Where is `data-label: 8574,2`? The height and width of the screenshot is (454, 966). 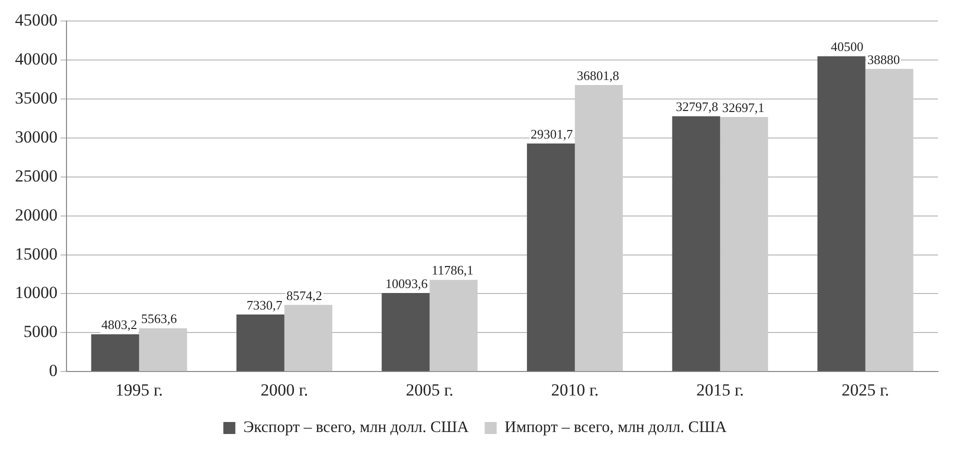 data-label: 8574,2 is located at coordinates (304, 295).